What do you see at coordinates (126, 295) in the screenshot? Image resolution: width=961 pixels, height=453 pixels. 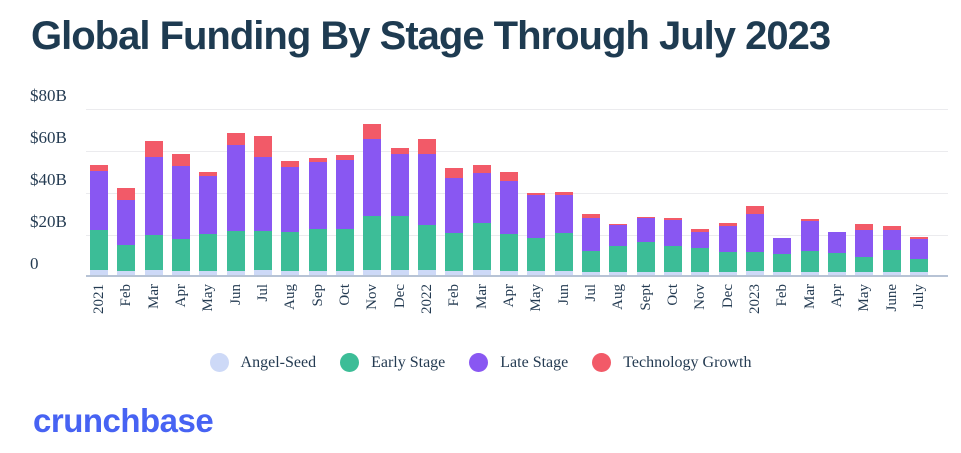 I see `x-tick-label: Feb` at bounding box center [126, 295].